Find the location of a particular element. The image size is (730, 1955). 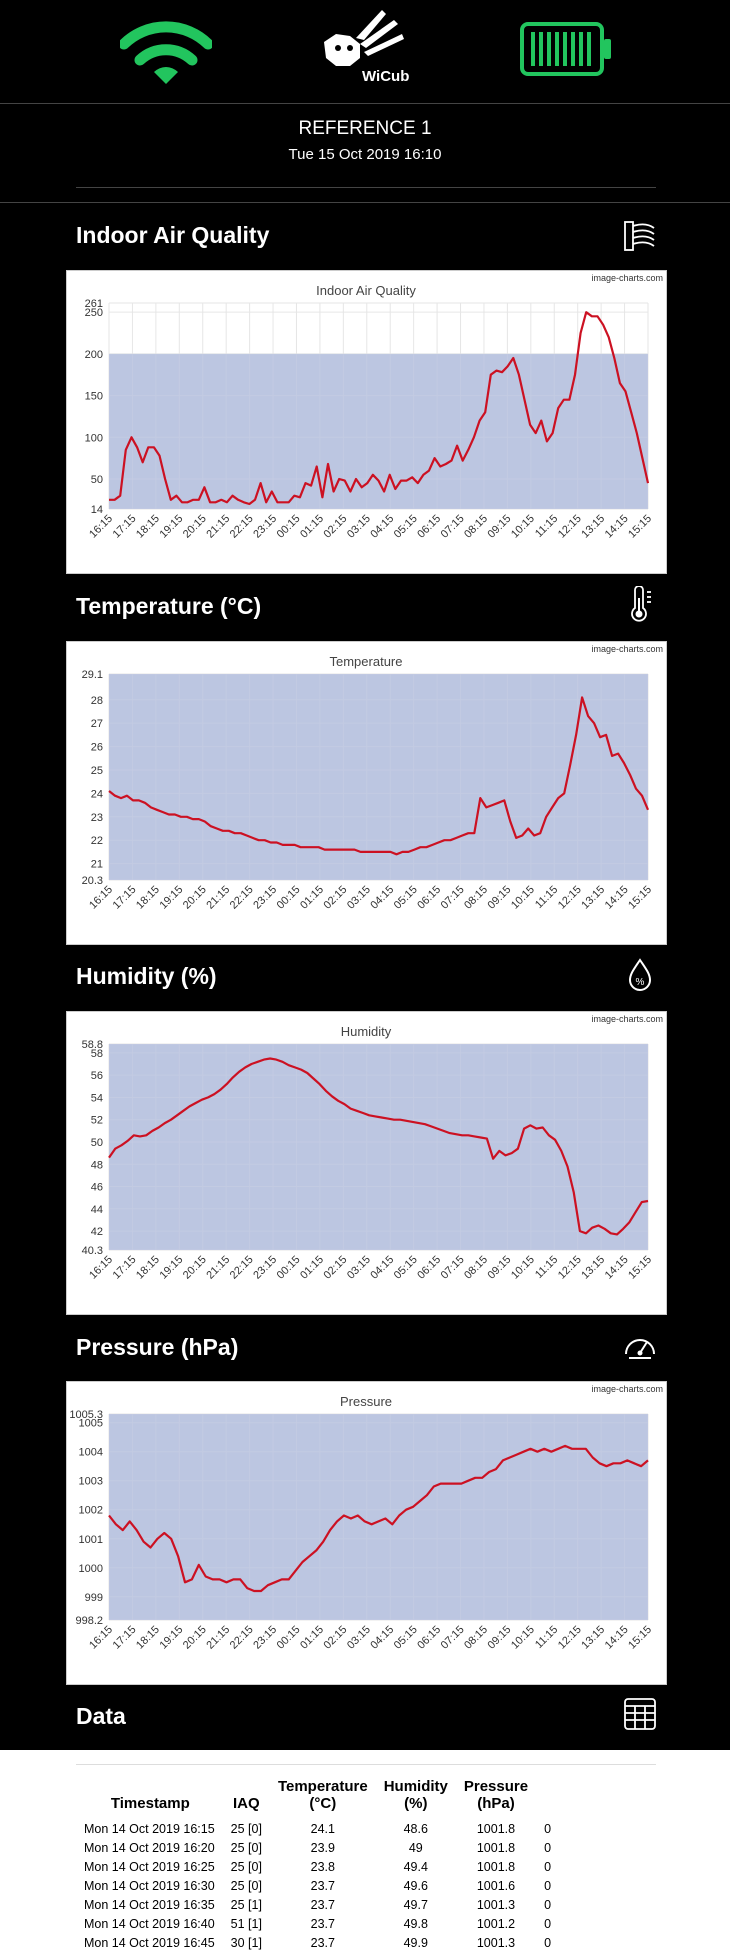

y-tick-label: 1001 is located at coordinates (91, 1540).